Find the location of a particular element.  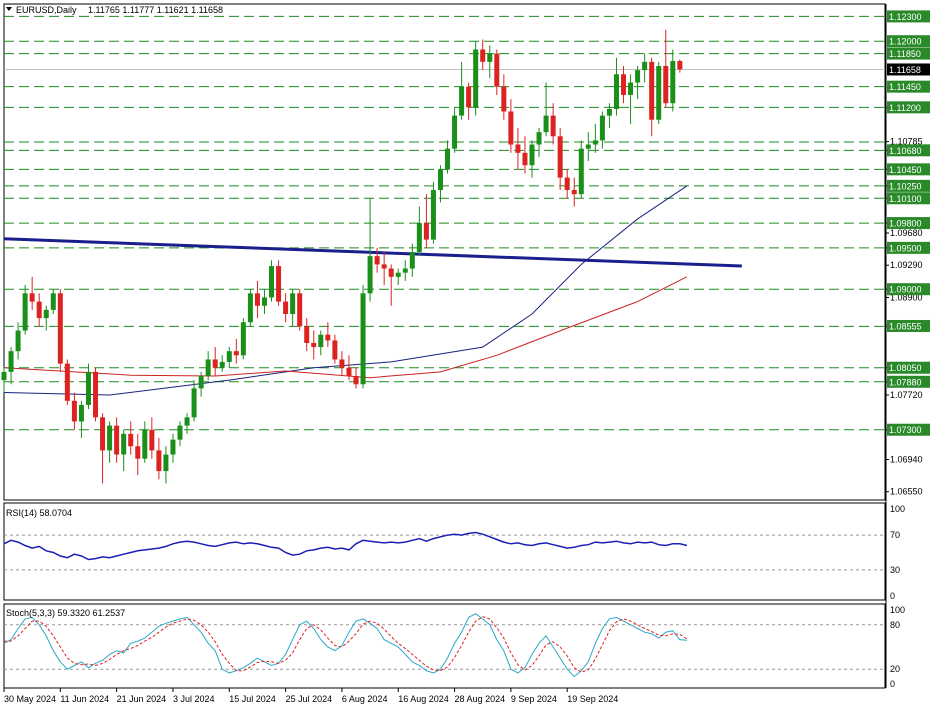

price-level-badge-label: 1.09000 is located at coordinates (905, 290).